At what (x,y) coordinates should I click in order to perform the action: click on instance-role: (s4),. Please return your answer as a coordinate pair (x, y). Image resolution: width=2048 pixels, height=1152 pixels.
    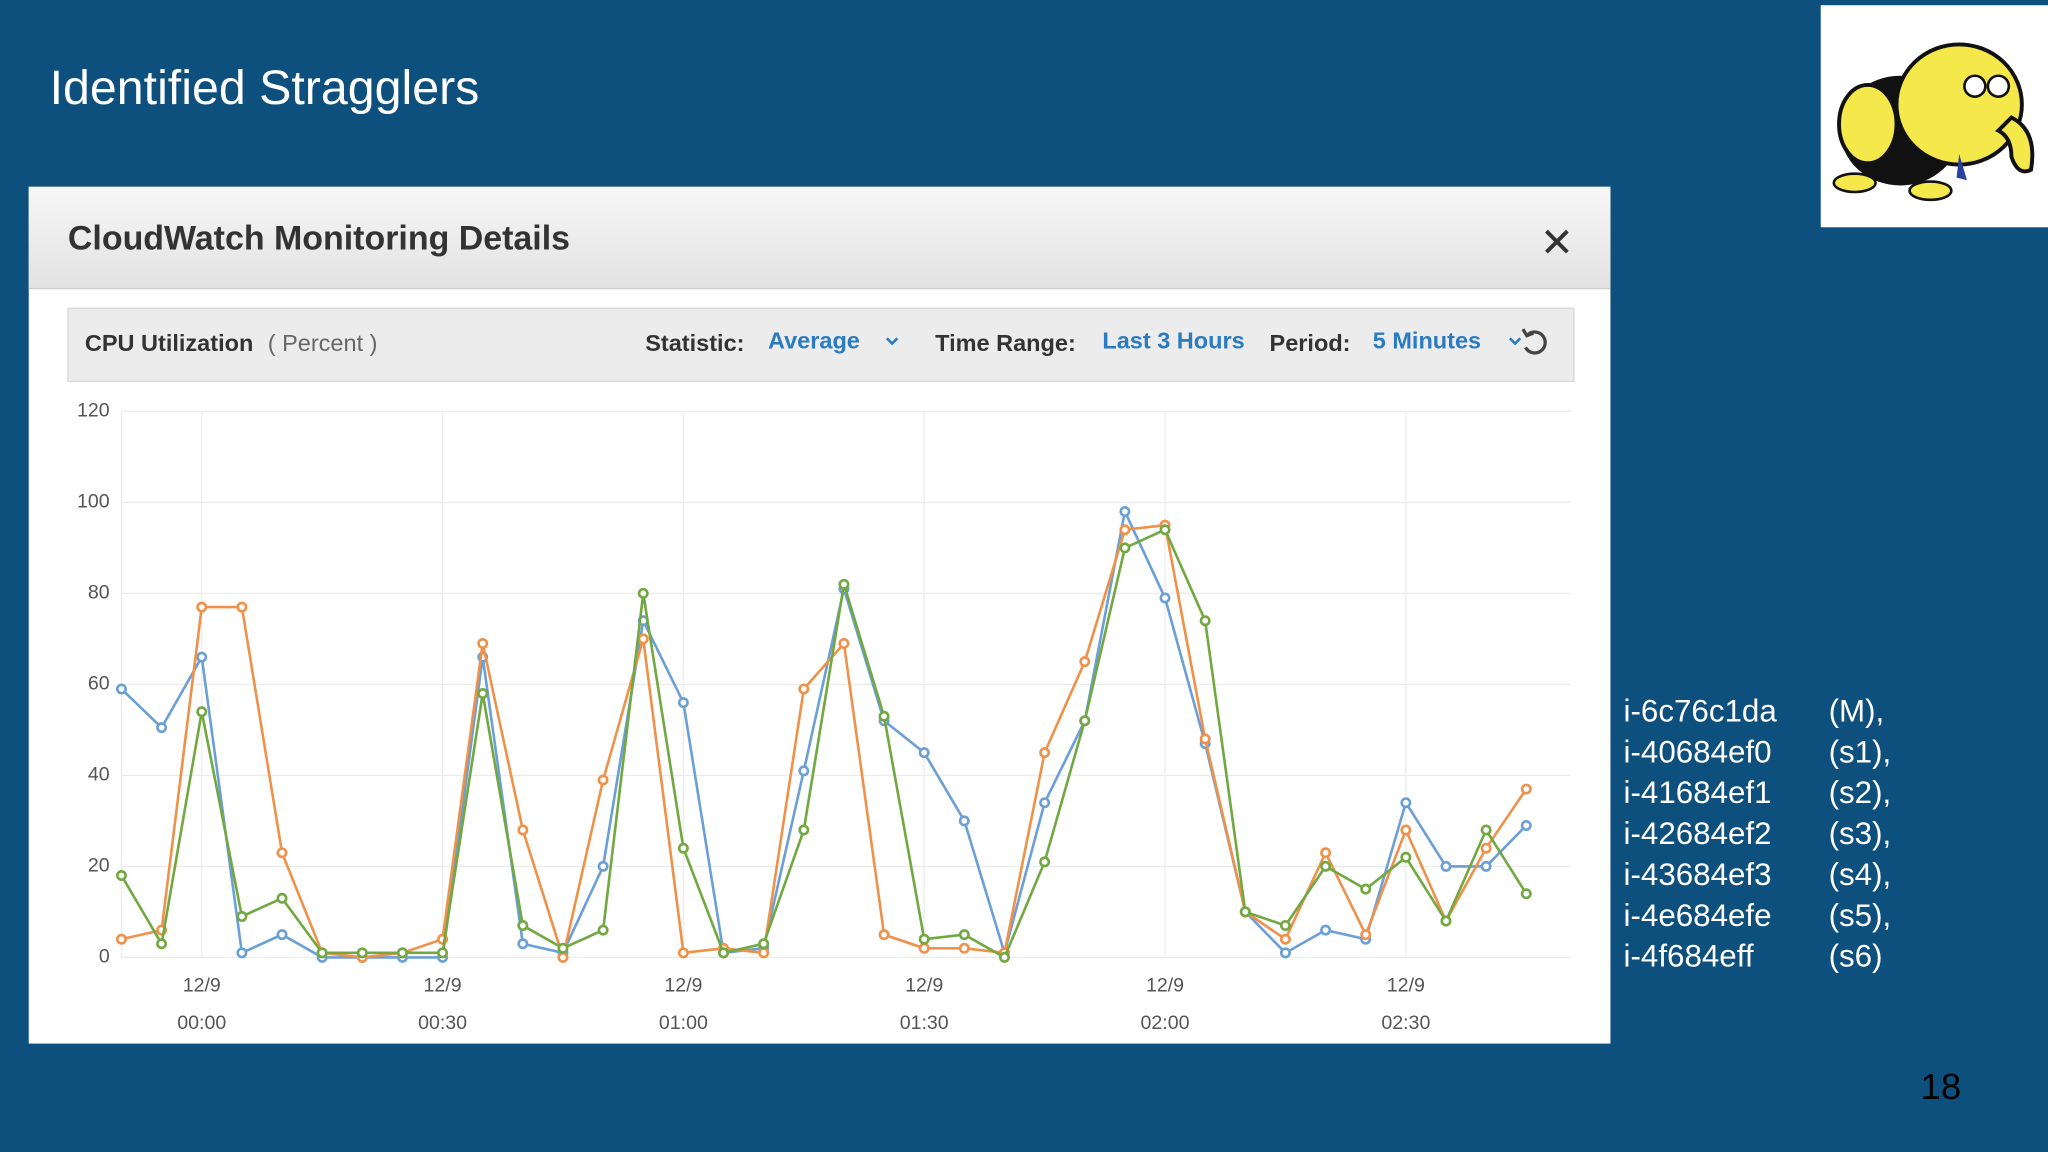
    Looking at the image, I should click on (1860, 874).